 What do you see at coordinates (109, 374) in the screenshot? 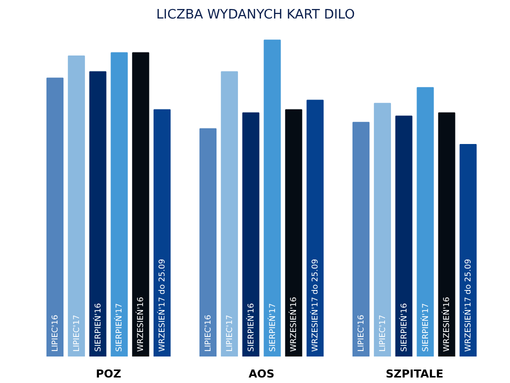
I see `x-tick-label: POZ` at bounding box center [109, 374].